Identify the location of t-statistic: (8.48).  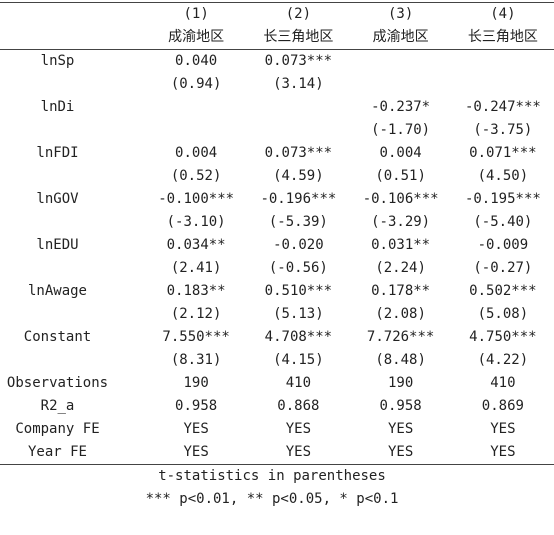
(400, 360).